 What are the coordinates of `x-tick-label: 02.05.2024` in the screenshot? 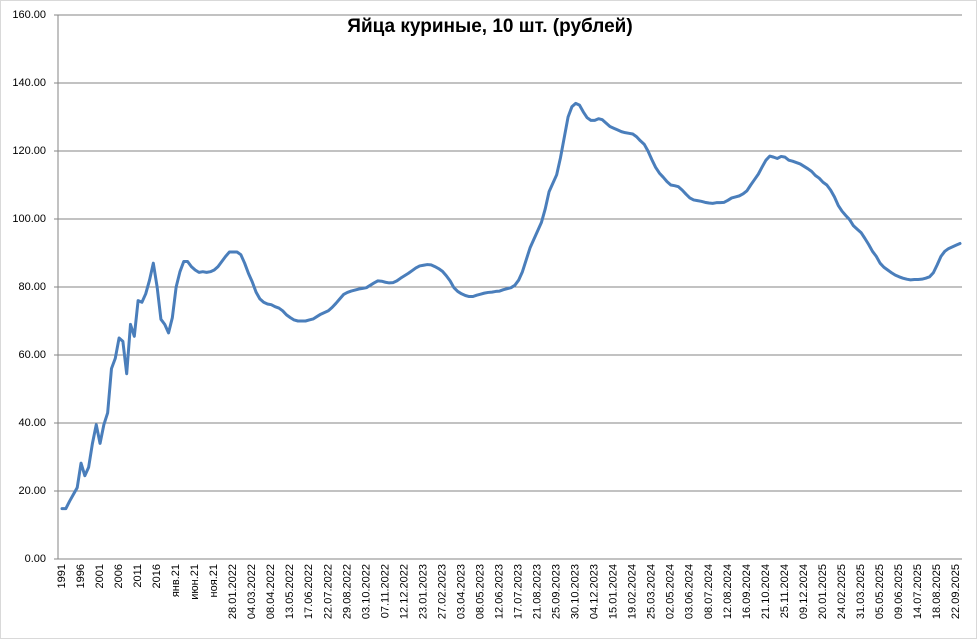 It's located at (671, 591).